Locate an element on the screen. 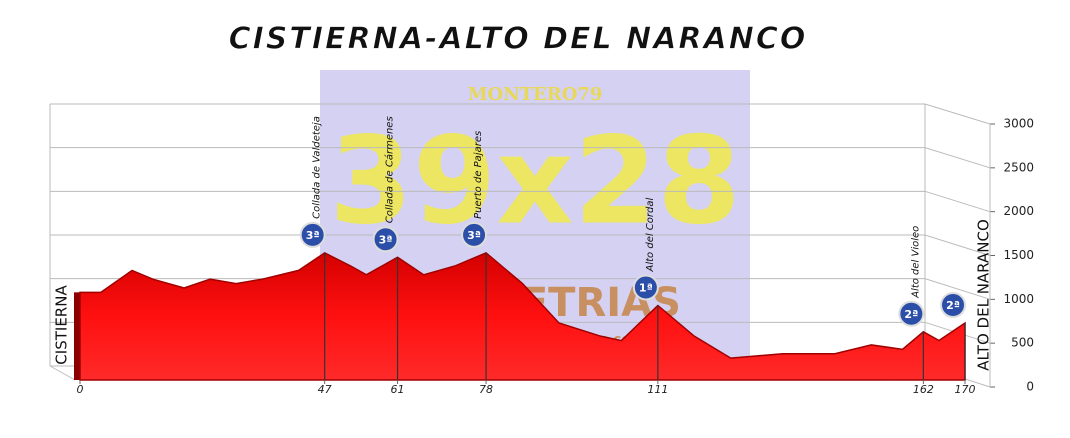 Image resolution: width=1070 pixels, height=438 pixels. x-tick-label: 162 is located at coordinates (923, 389).